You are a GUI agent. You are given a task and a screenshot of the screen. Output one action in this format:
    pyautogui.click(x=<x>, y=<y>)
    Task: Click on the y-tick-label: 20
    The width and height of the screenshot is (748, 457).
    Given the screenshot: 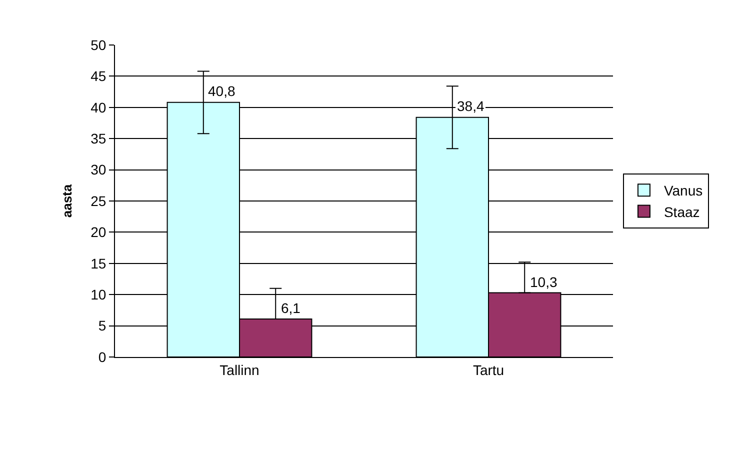 What is the action you would take?
    pyautogui.click(x=98, y=232)
    